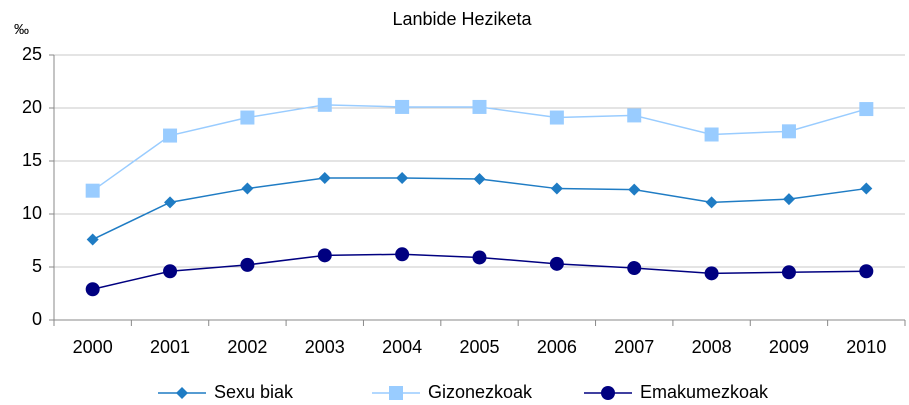  Describe the element at coordinates (21, 29) in the screenshot. I see `y-axis-label: ‰` at that location.